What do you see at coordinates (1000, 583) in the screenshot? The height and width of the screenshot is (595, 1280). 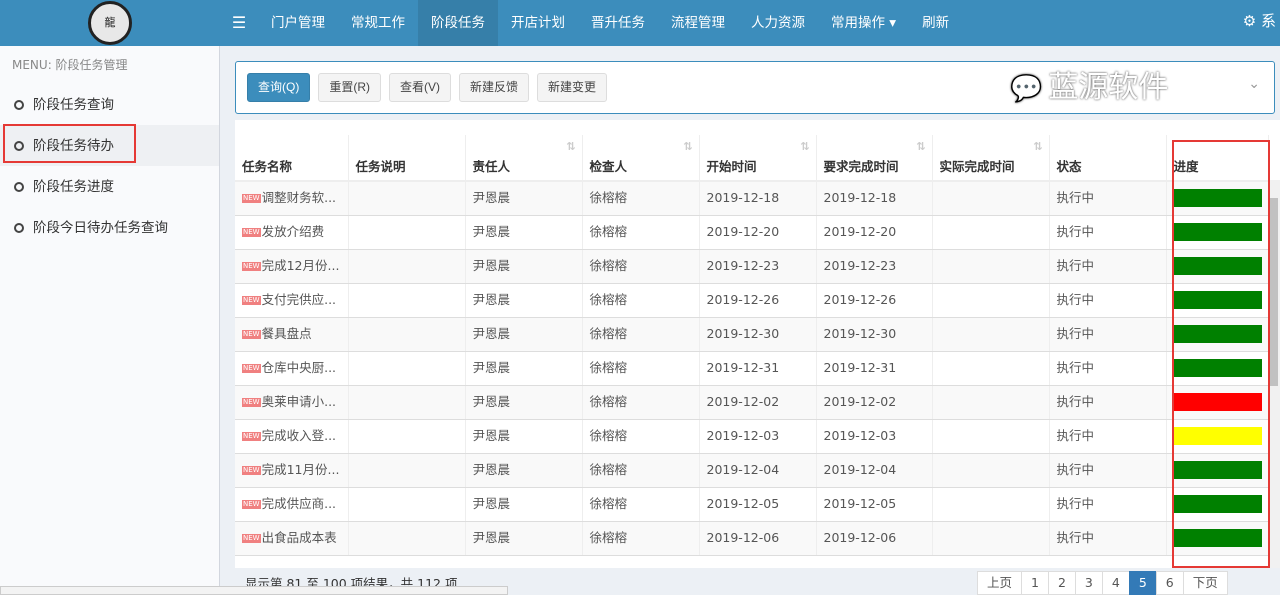 I see `page-button: 上页` at bounding box center [1000, 583].